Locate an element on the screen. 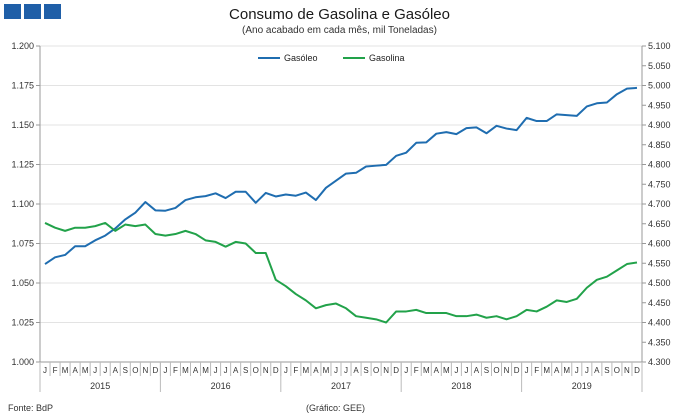  chart-legend: Gasóleo Gasolina is located at coordinates (331, 58).